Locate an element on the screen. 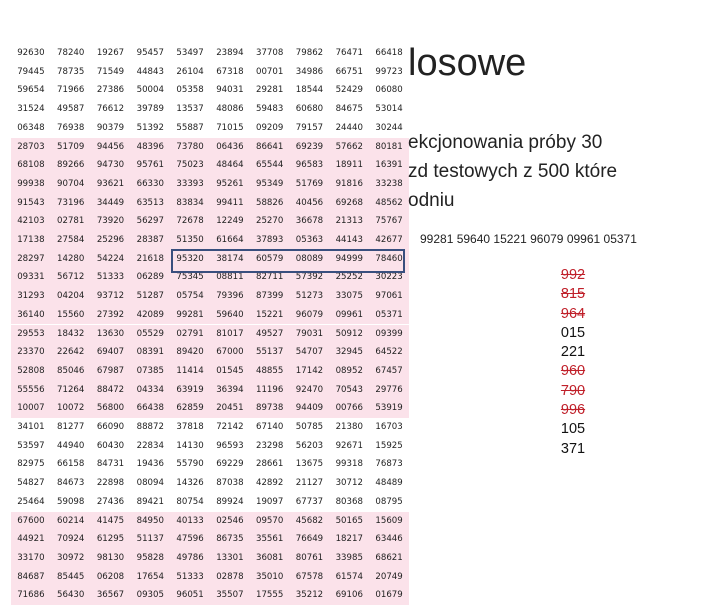 The height and width of the screenshot is (605, 720). table-cell: 08391 is located at coordinates (150, 352).